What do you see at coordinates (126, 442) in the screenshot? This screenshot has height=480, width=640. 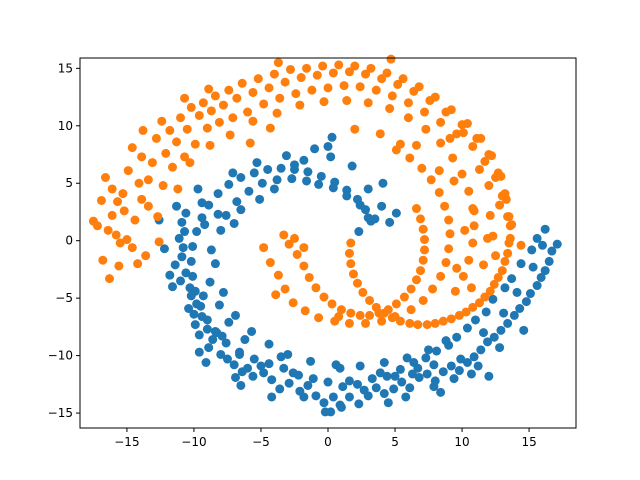 I see `x-tick-label: −15` at bounding box center [126, 442].